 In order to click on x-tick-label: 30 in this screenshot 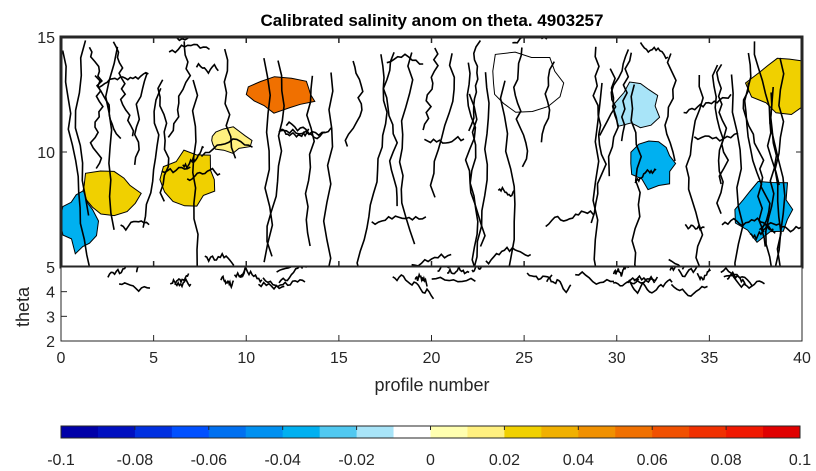, I will do `click(617, 358)`.